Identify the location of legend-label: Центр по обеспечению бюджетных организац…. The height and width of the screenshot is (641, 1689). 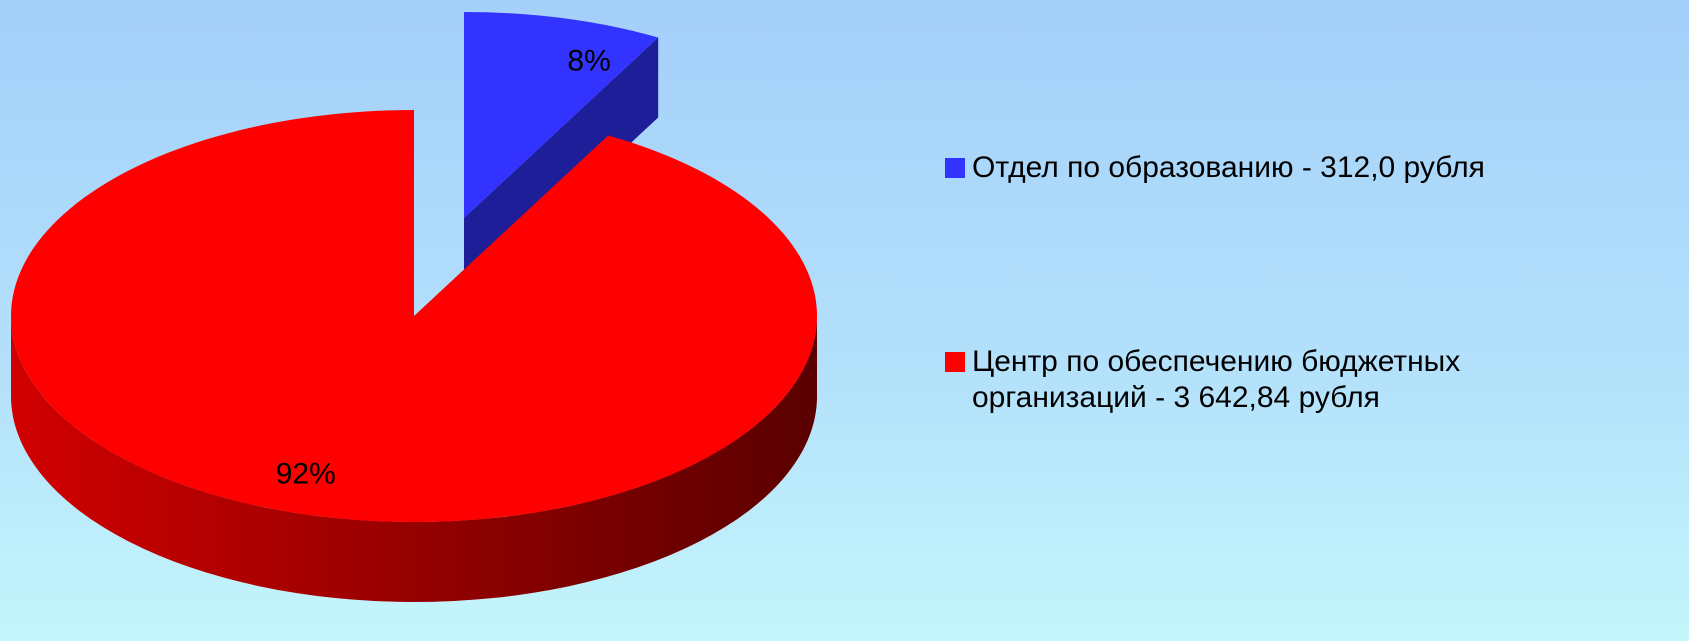
(1216, 379).